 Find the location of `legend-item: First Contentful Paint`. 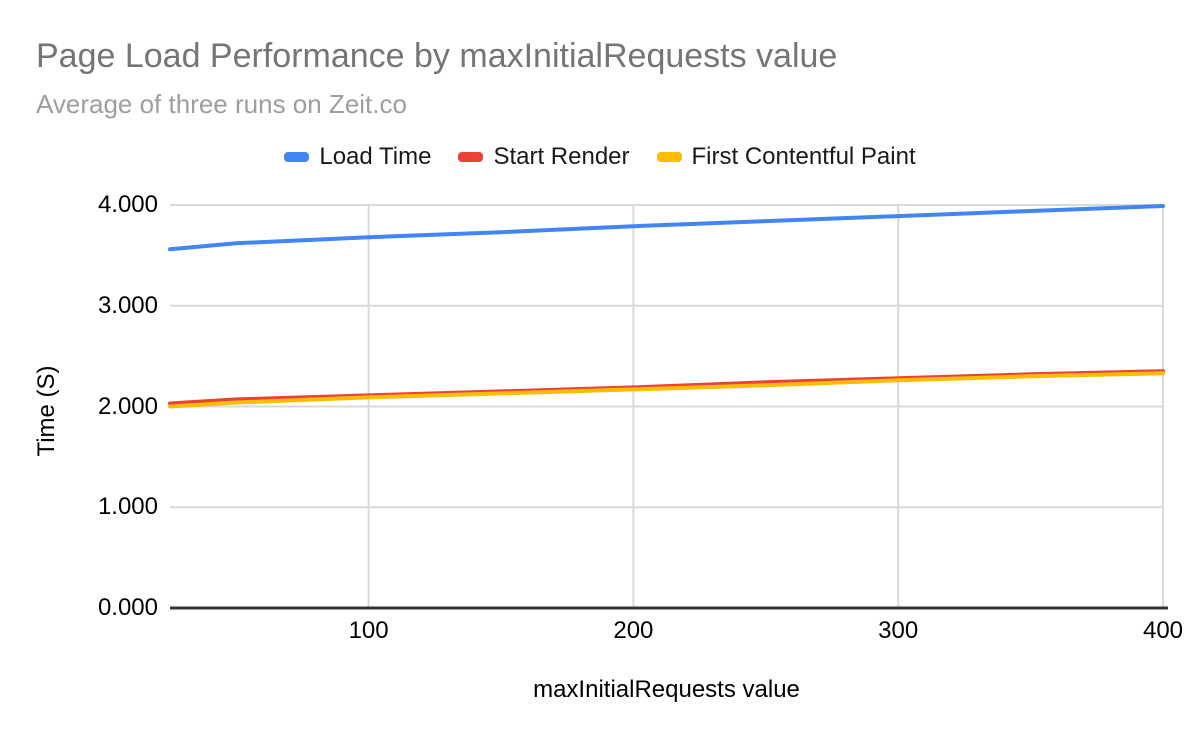

legend-item: First Contentful Paint is located at coordinates (786, 156).